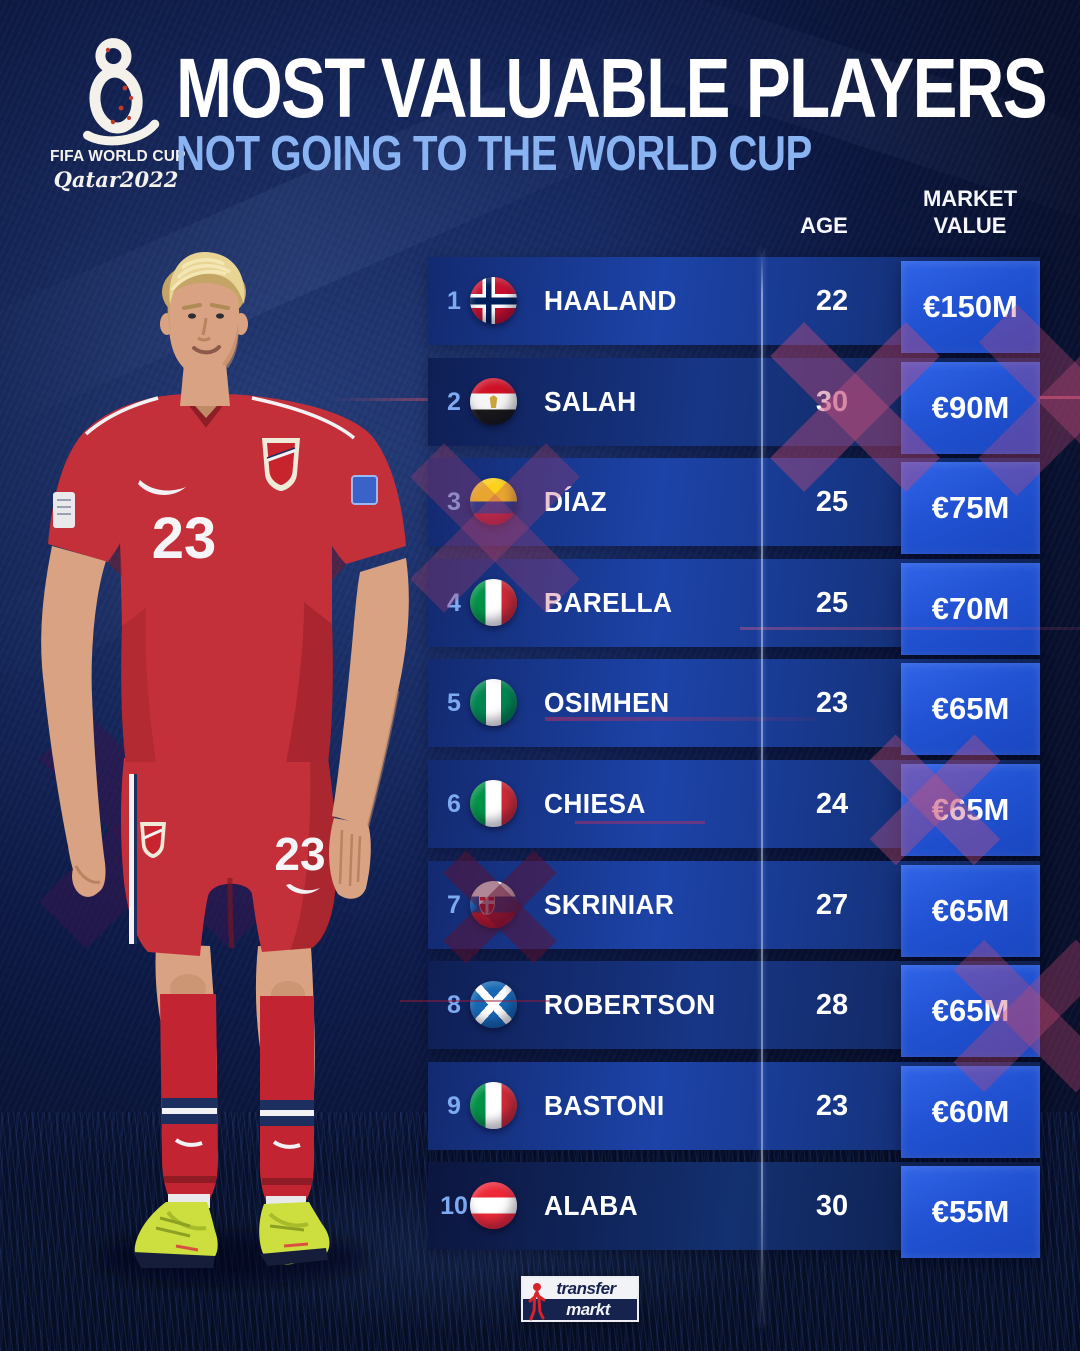  I want to click on norway-crest, so click(281, 464).